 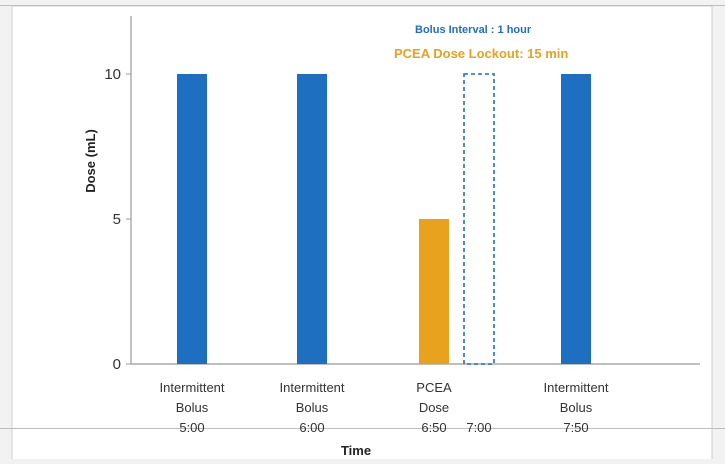 What do you see at coordinates (434, 291) in the screenshot?
I see `pcea-dose-bar` at bounding box center [434, 291].